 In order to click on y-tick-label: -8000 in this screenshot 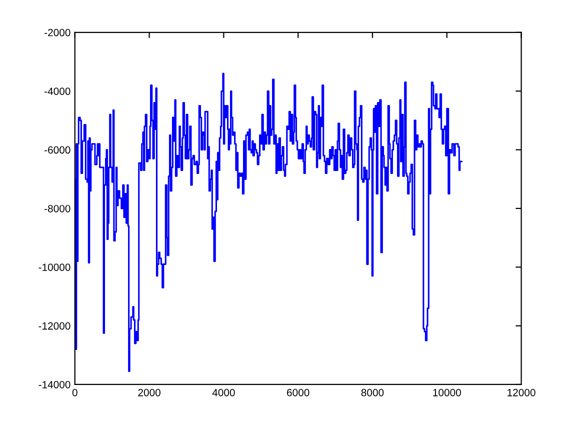, I will do `click(57, 208)`.